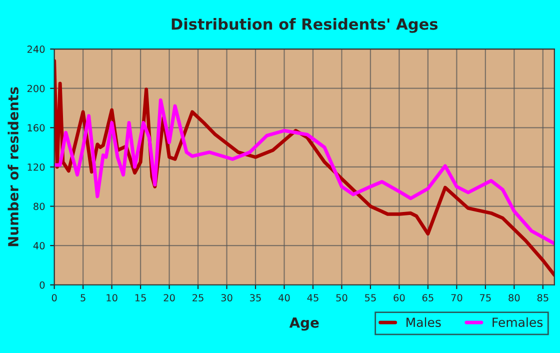 Image resolution: width=560 pixels, height=353 pixels. Describe the element at coordinates (36, 167) in the screenshot. I see `y-tick-label: 120` at that location.